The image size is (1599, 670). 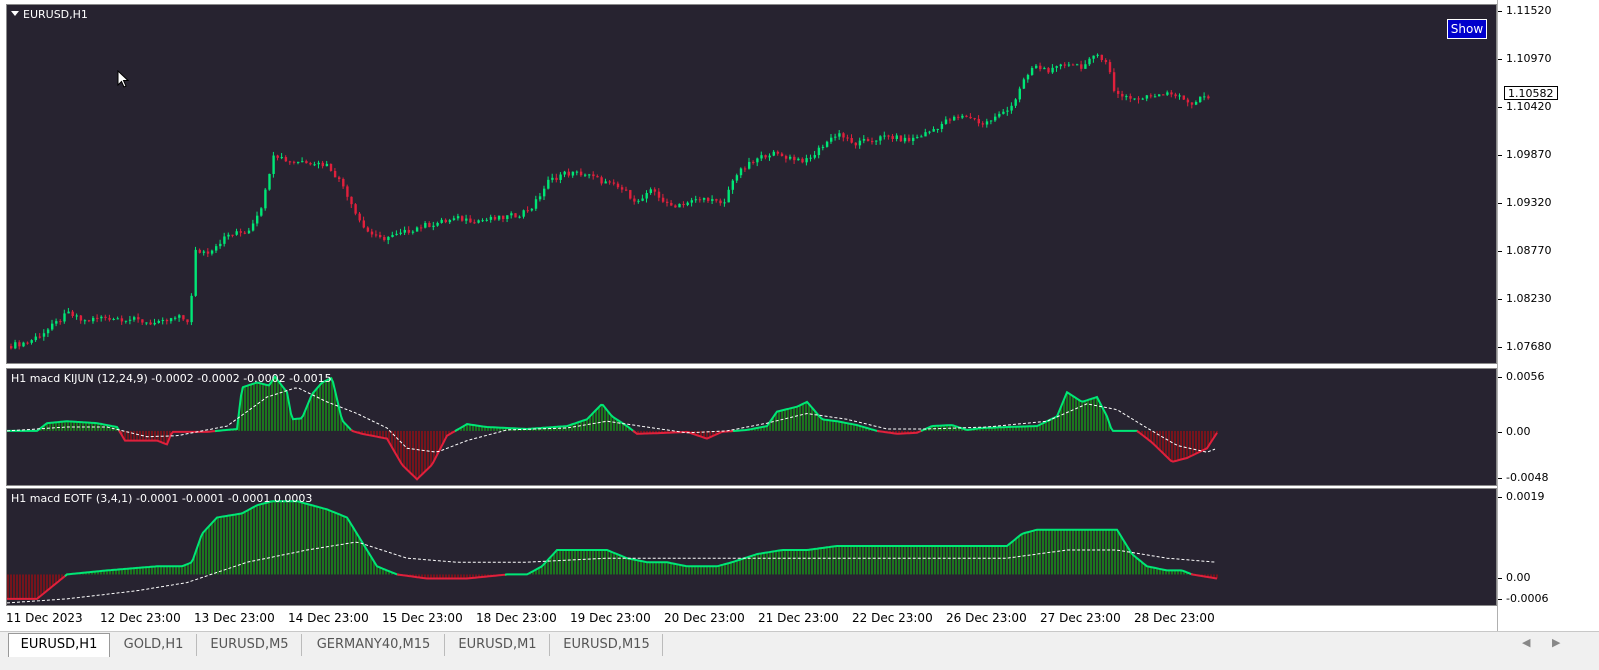 What do you see at coordinates (1556, 642) in the screenshot?
I see `tab-scroll-right-icon: ▶` at bounding box center [1556, 642].